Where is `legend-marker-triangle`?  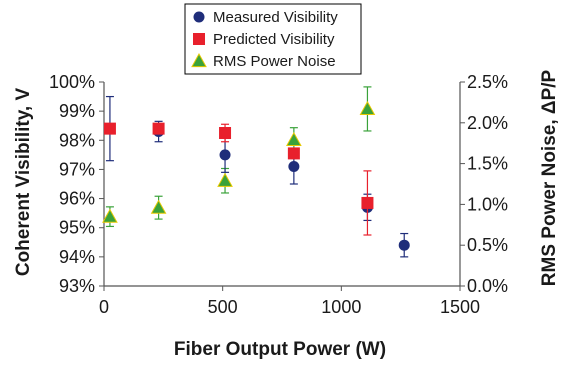 legend-marker-triangle is located at coordinates (199, 60).